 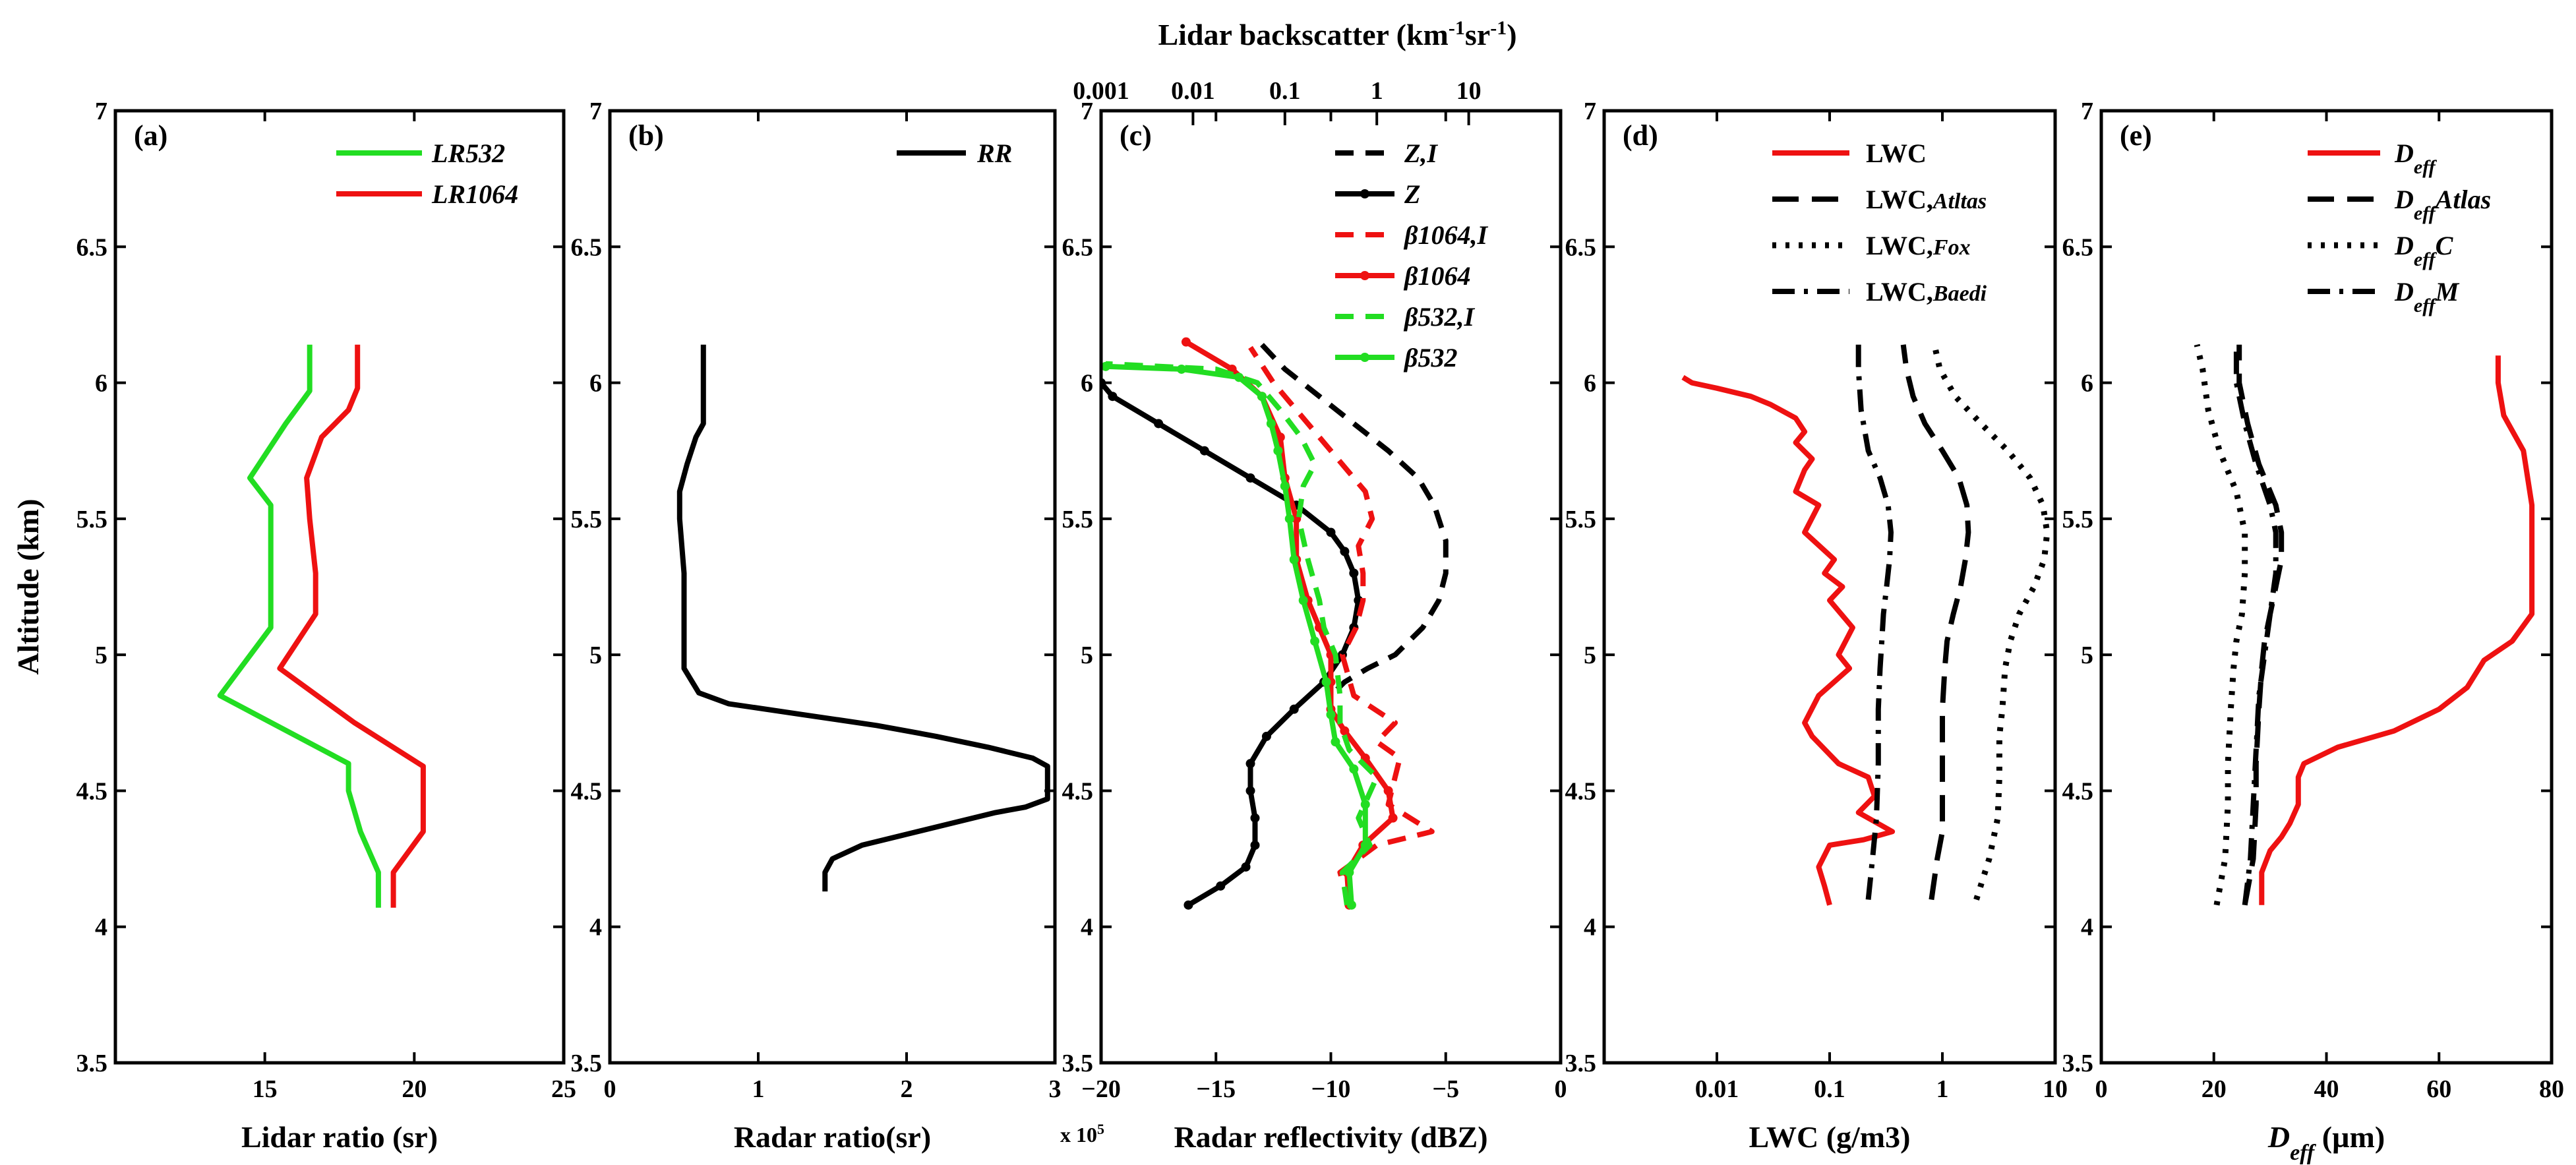 What do you see at coordinates (1101, 1089) in the screenshot?
I see `x-tick-label: −20` at bounding box center [1101, 1089].